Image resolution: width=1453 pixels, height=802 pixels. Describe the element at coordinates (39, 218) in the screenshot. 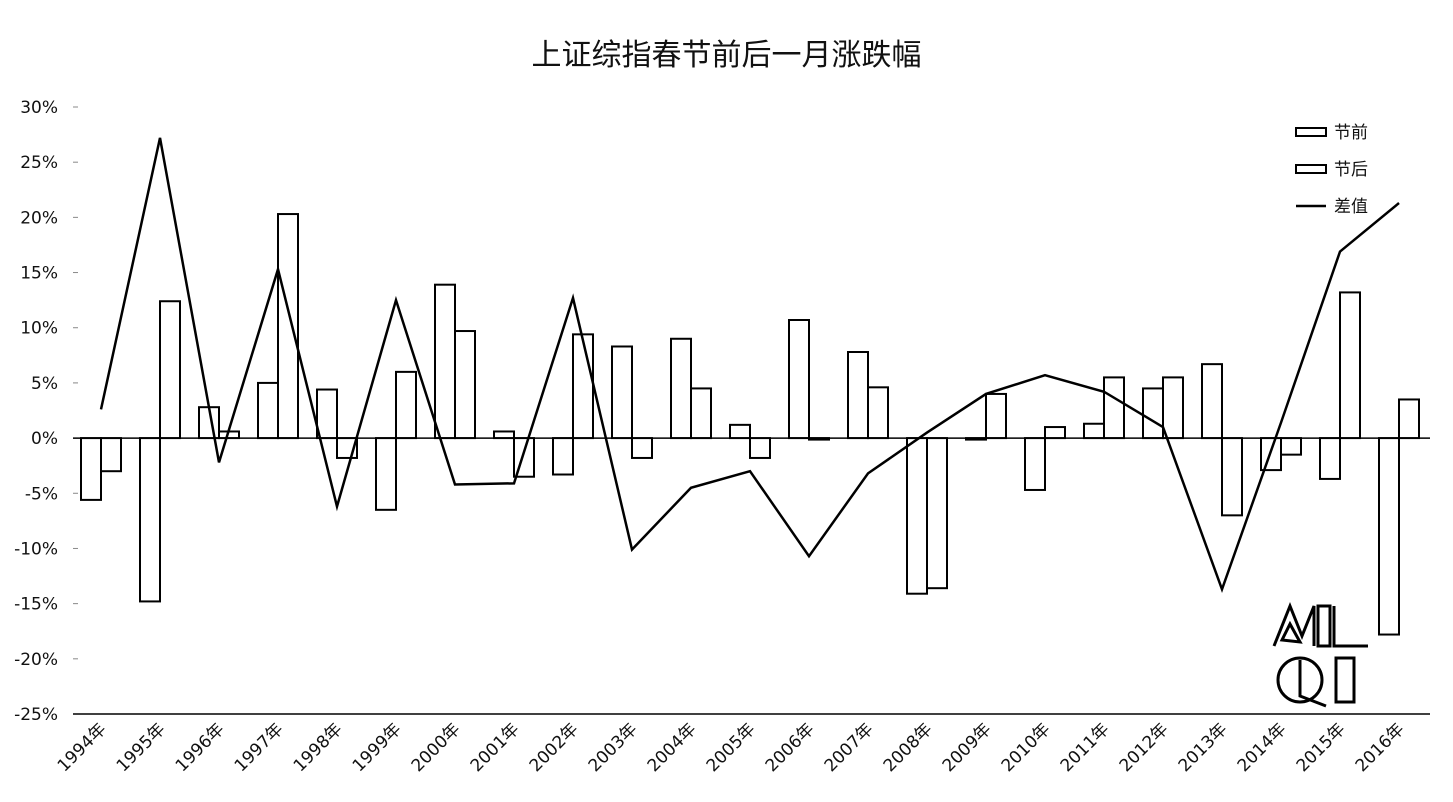

I see `y-tick-label: 20%` at that location.